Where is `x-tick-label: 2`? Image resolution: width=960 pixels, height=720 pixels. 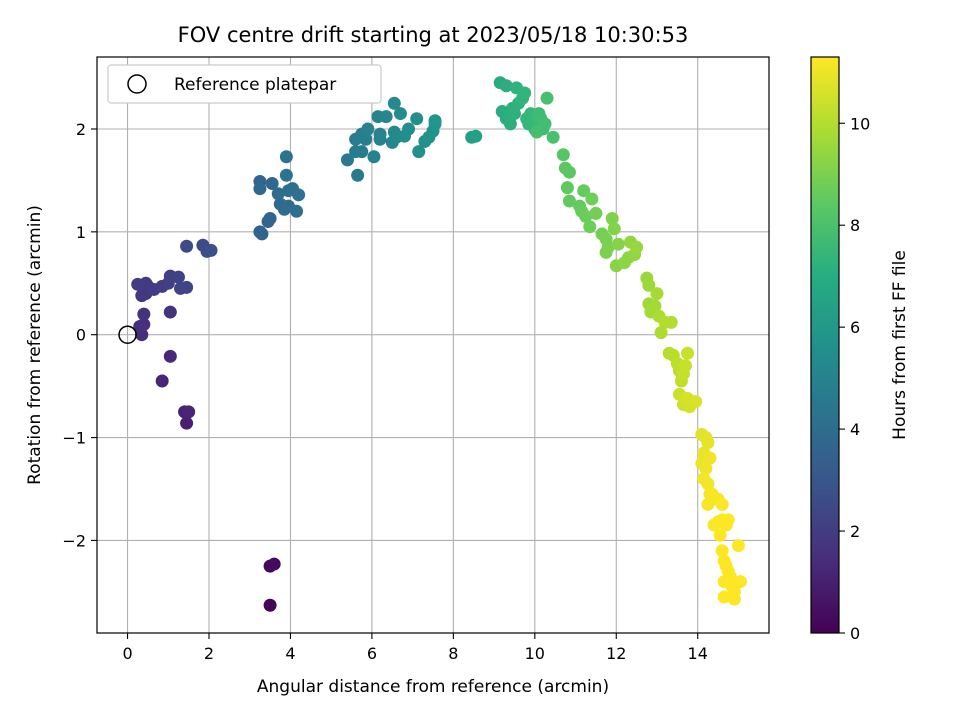
x-tick-label: 2 is located at coordinates (209, 653).